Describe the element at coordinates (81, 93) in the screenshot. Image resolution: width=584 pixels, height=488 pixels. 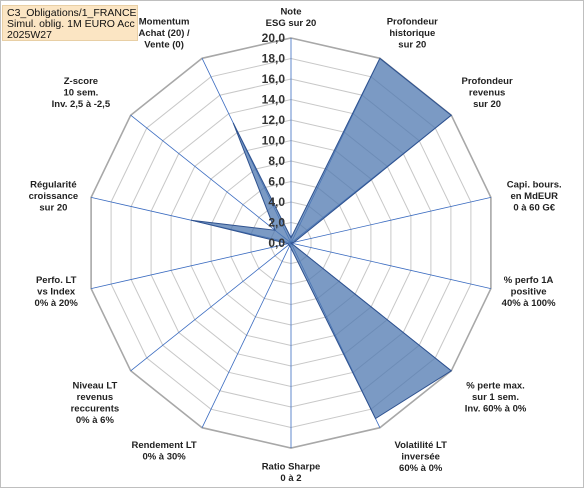
I see `axis-label: Z-score 10 sem. Inv. 2,5 à -2,5` at that location.